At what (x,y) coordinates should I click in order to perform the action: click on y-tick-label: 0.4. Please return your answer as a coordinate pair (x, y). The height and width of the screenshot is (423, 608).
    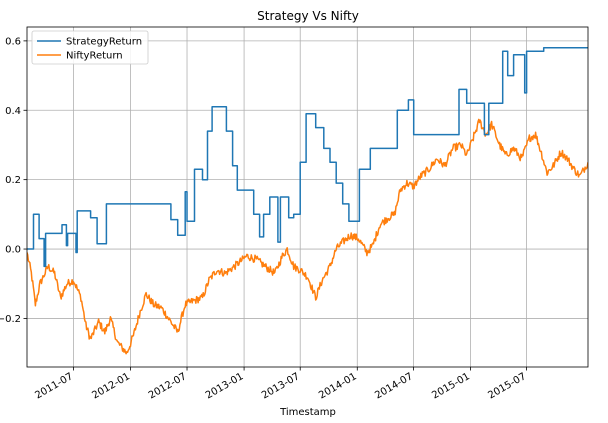
    Looking at the image, I should click on (13, 111).